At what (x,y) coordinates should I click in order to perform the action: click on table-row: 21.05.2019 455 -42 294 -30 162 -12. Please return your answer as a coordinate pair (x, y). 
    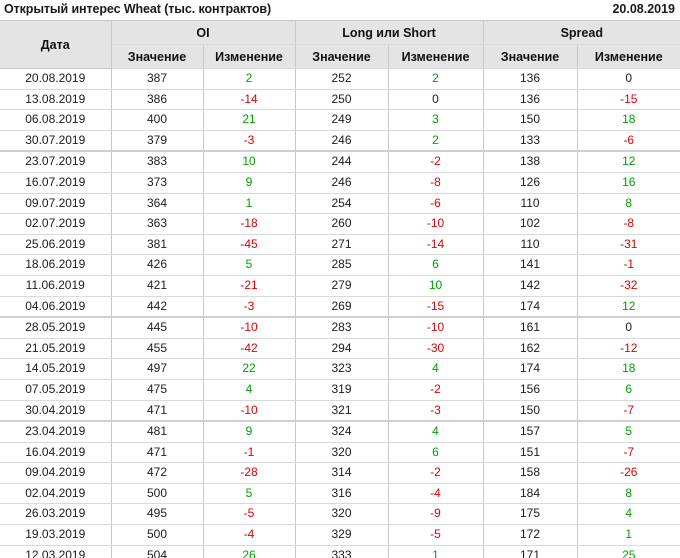
    Looking at the image, I should click on (340, 349).